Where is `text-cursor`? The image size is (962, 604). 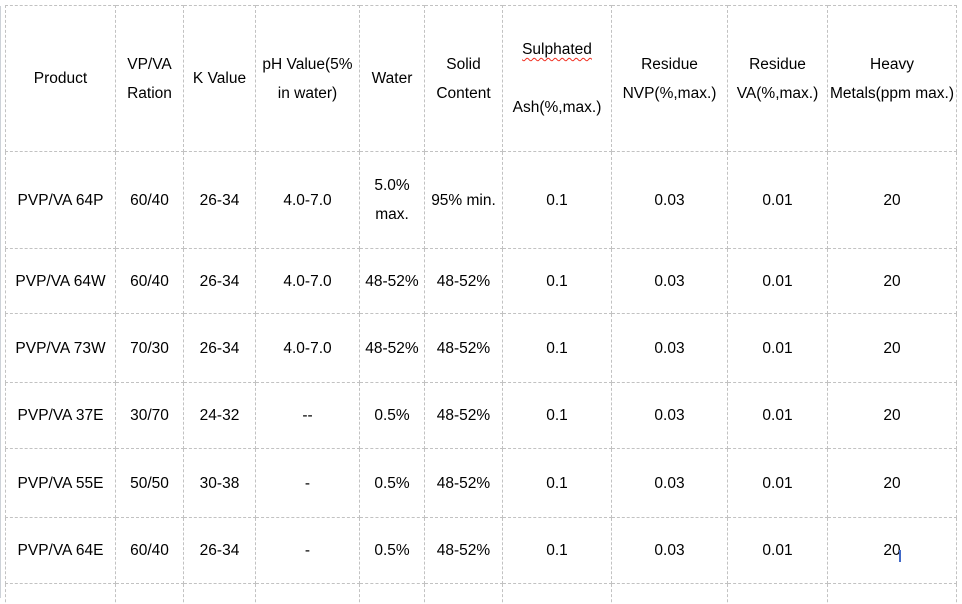 text-cursor is located at coordinates (900, 556).